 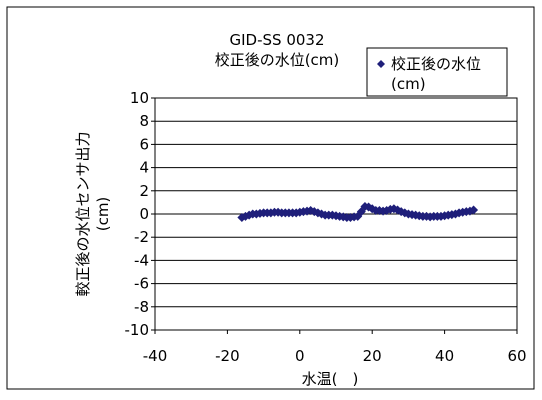 What do you see at coordinates (436, 64) in the screenshot?
I see `legend-label-line1: 校正後の水位` at bounding box center [436, 64].